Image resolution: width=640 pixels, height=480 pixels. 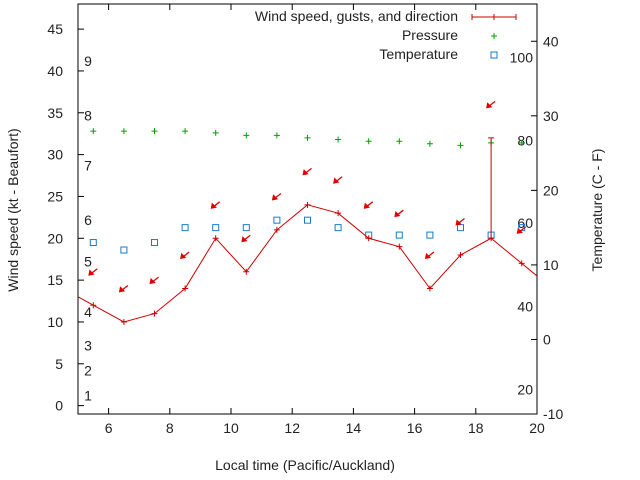 What do you see at coordinates (88, 262) in the screenshot?
I see `beaufort-label: 5` at bounding box center [88, 262].